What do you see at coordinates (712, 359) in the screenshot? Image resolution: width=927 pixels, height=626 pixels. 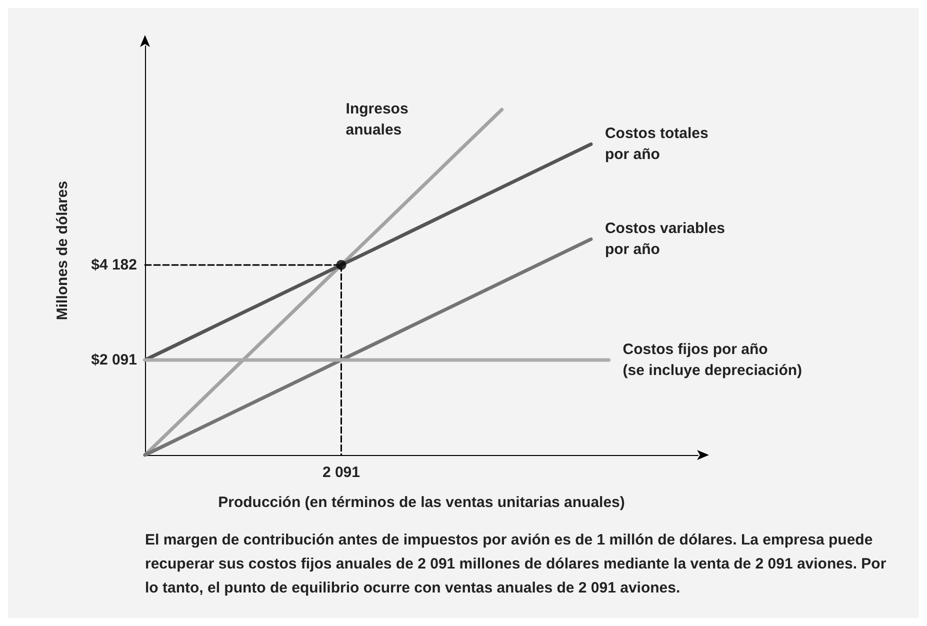 I see `series-label: Costos fijos por año (se incluye depreciación)` at bounding box center [712, 359].